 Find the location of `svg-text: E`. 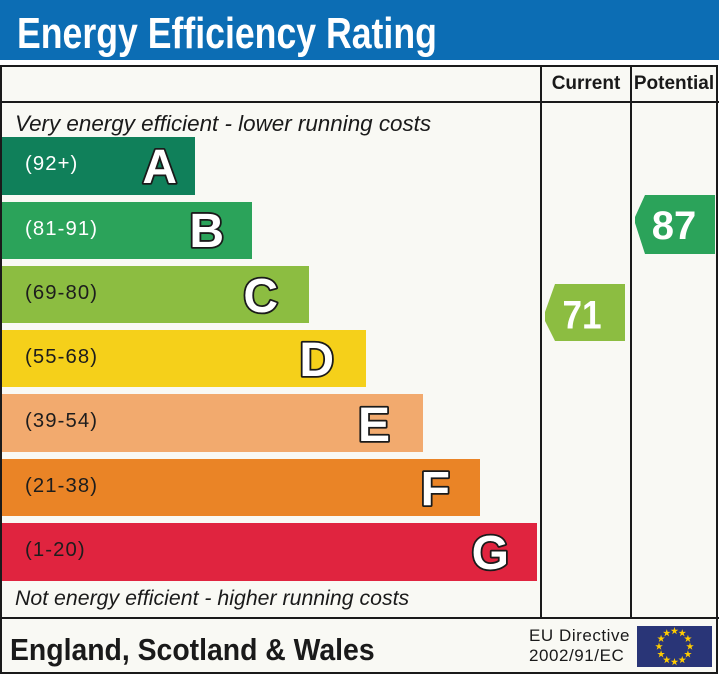

svg-text: E is located at coordinates (374, 425).